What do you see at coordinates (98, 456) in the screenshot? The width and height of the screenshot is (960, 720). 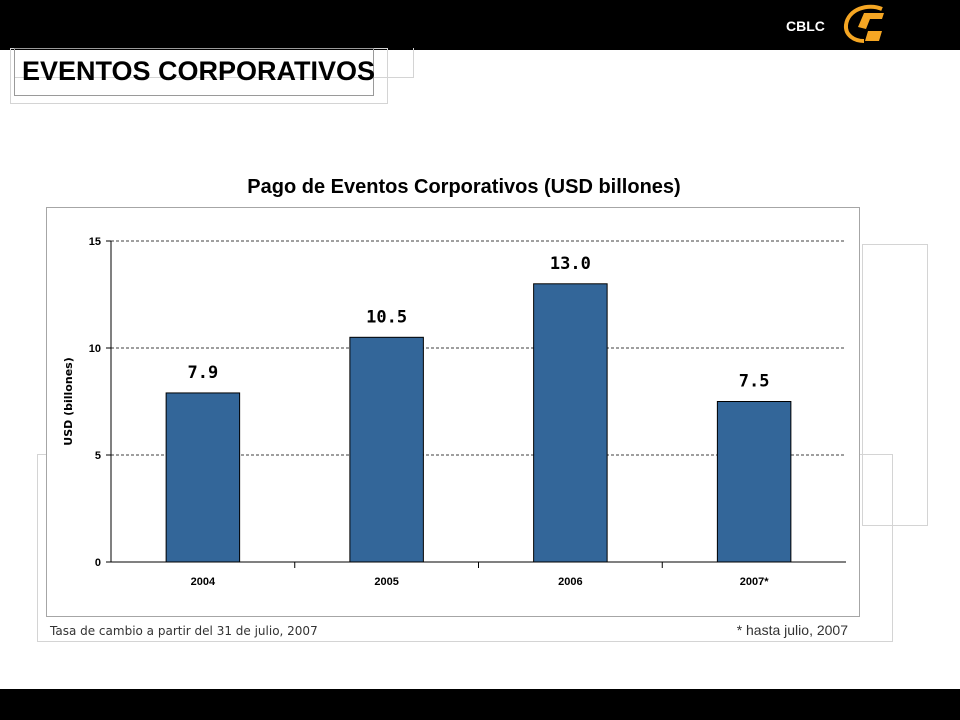 I see `y-tick-label: 5` at bounding box center [98, 456].